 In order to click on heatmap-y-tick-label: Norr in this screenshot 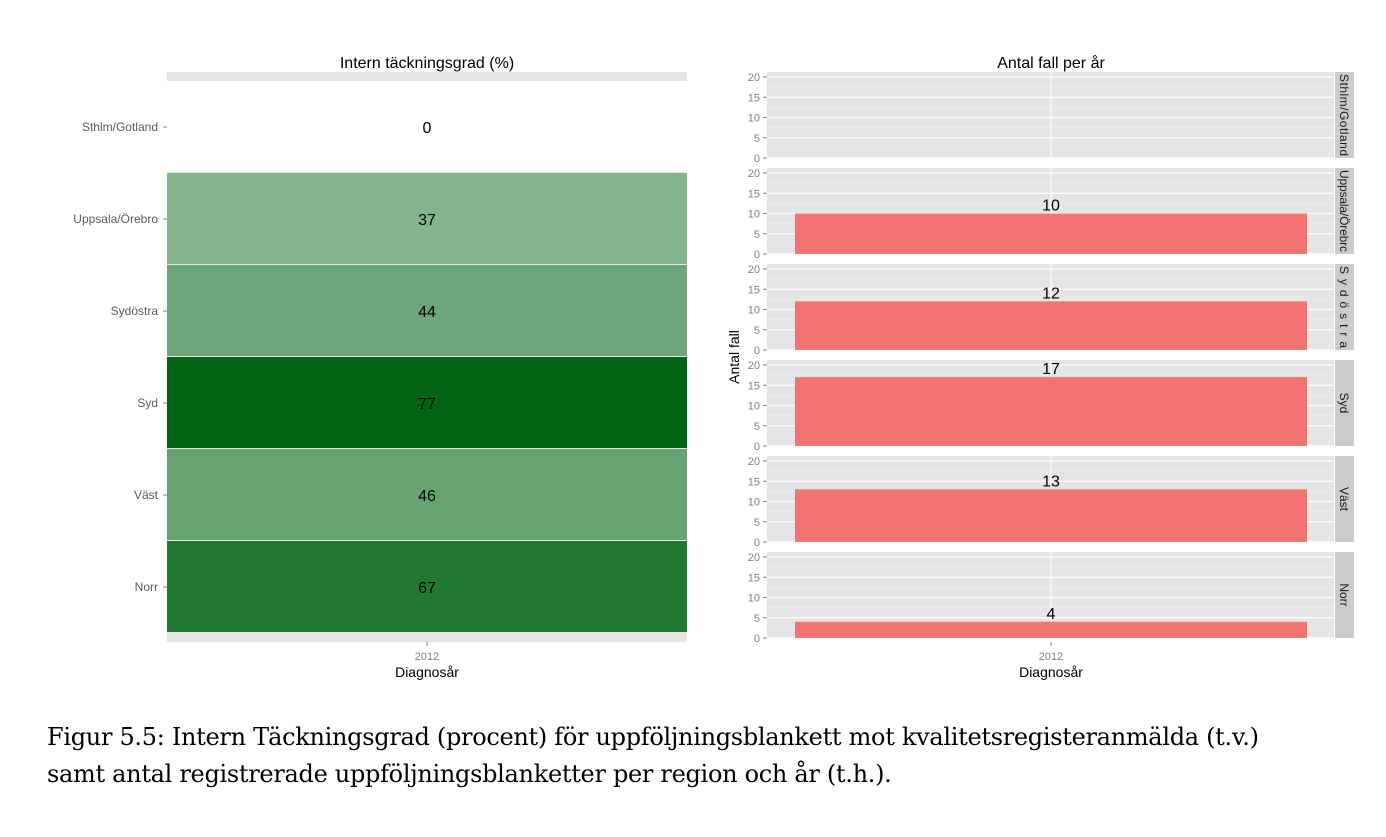, I will do `click(146, 587)`.